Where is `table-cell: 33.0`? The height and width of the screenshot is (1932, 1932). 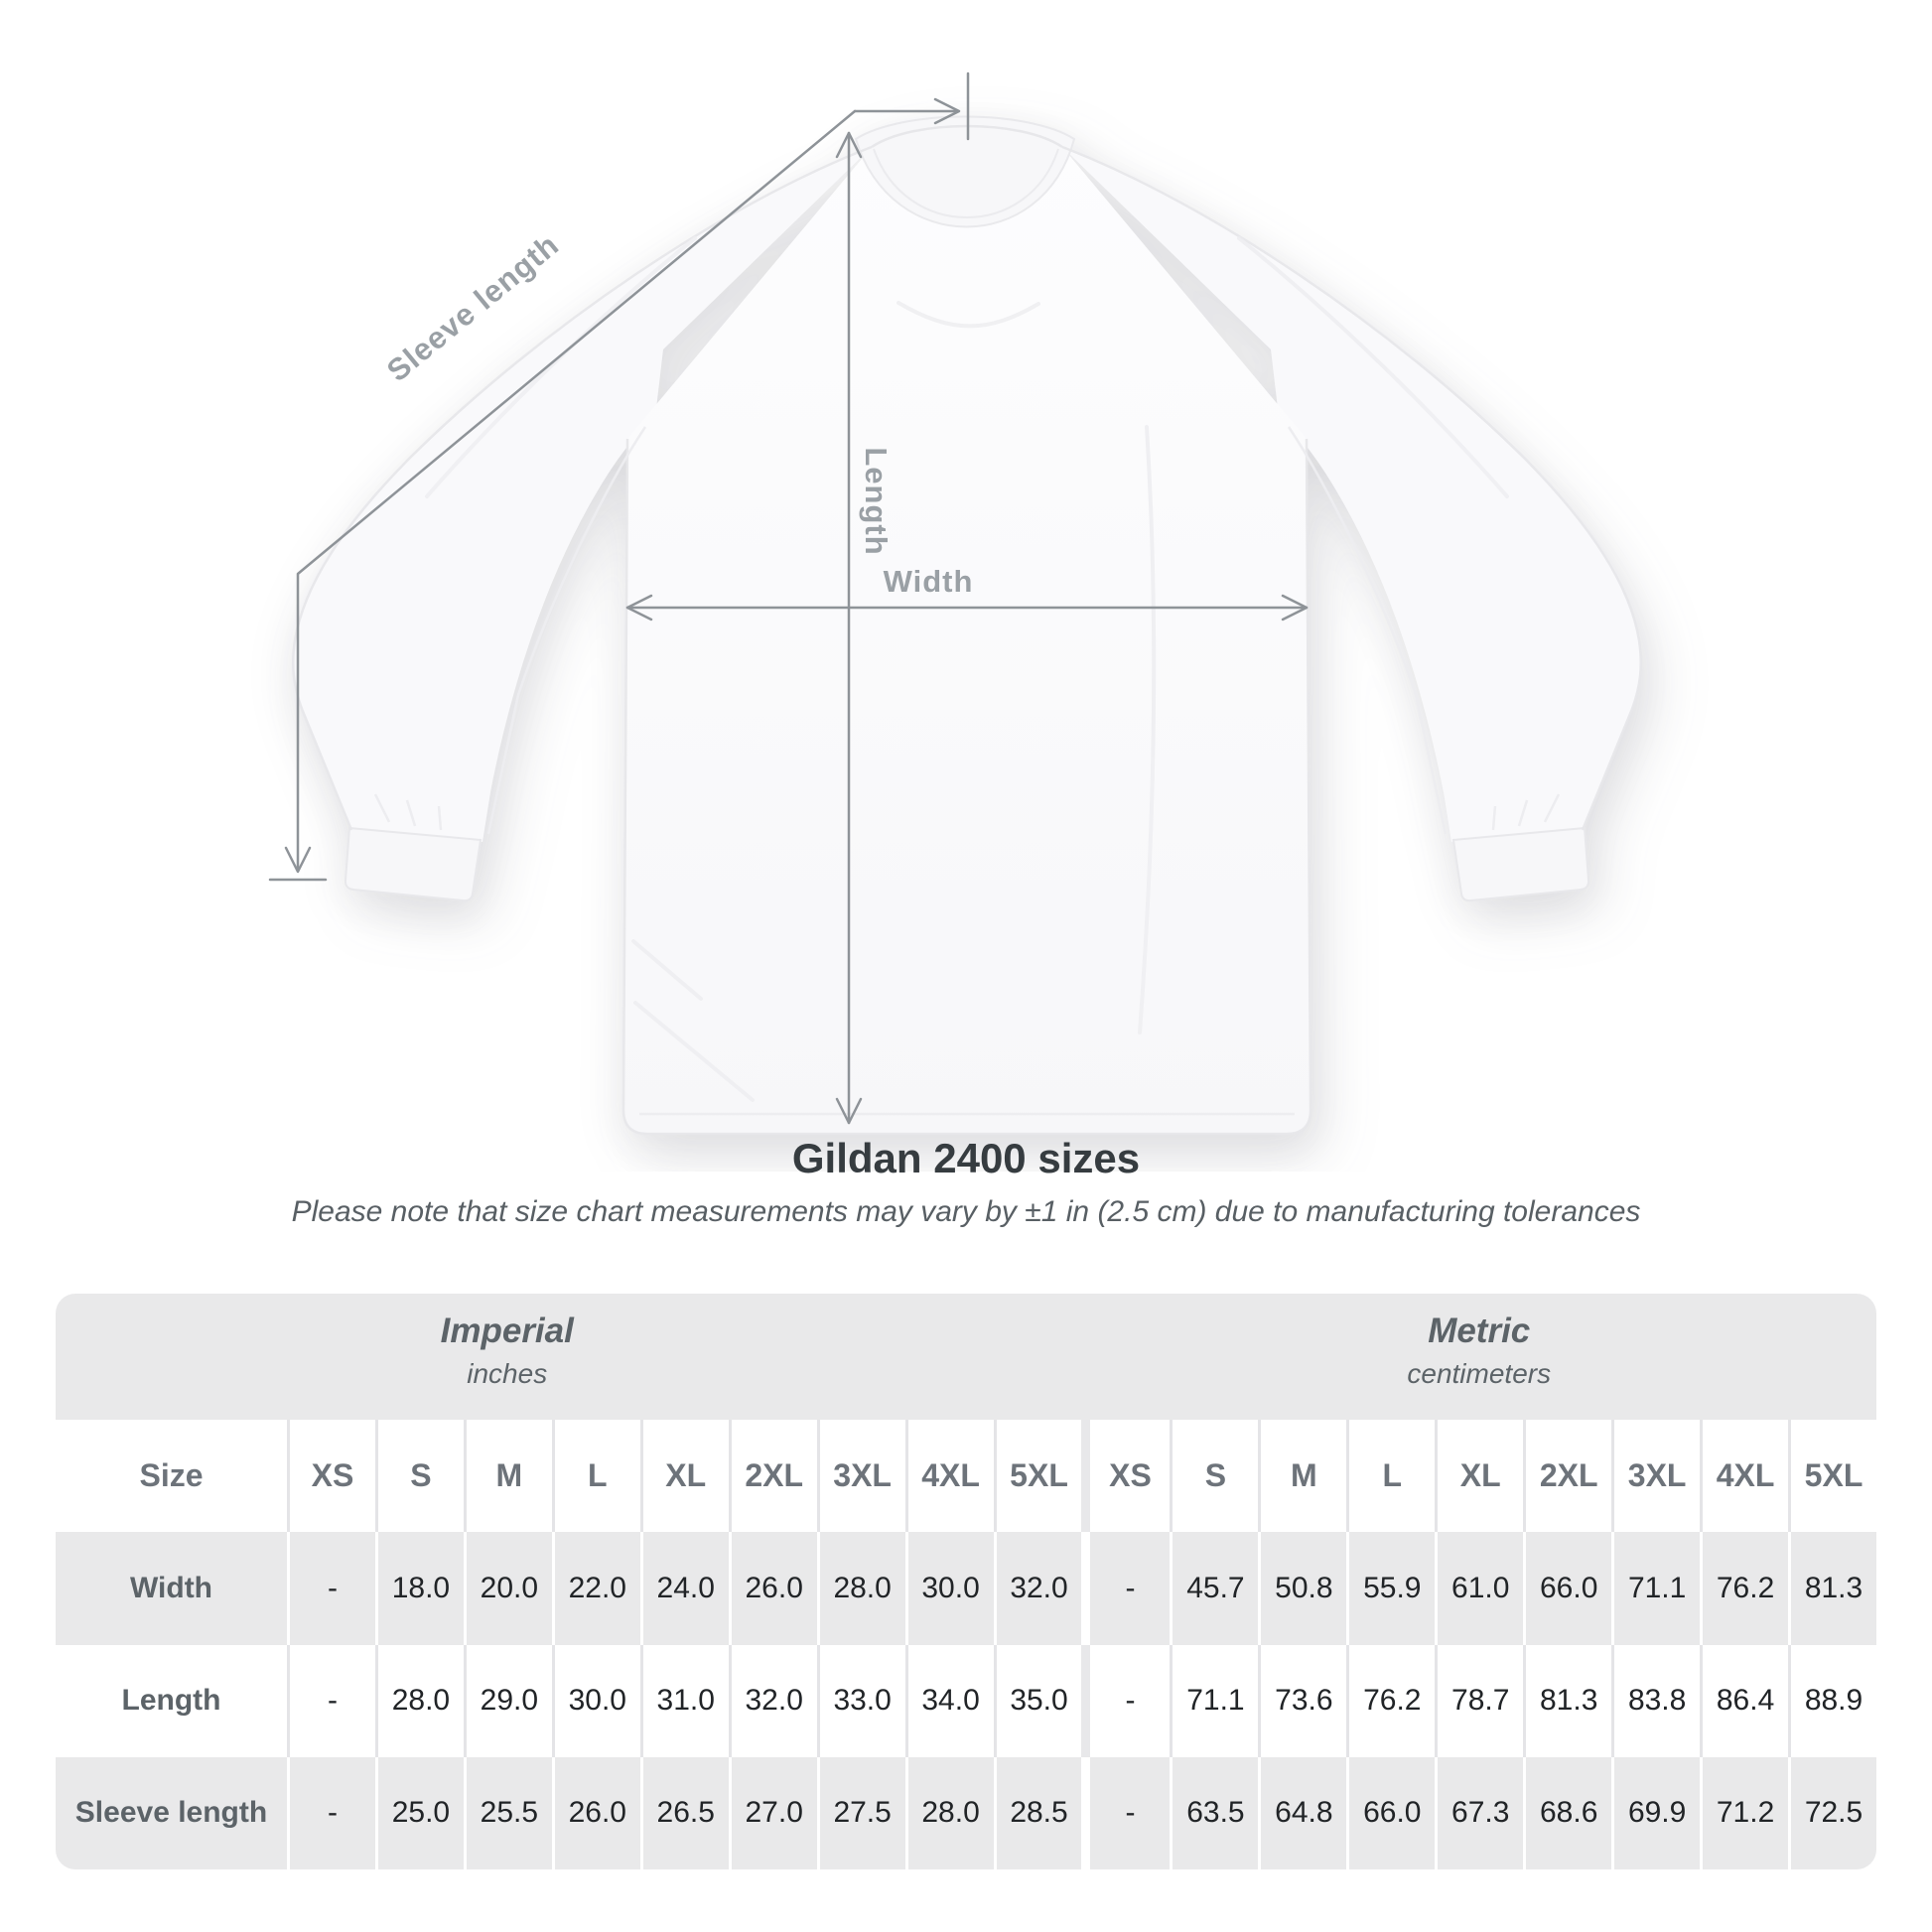
table-cell: 33.0 is located at coordinates (861, 1701).